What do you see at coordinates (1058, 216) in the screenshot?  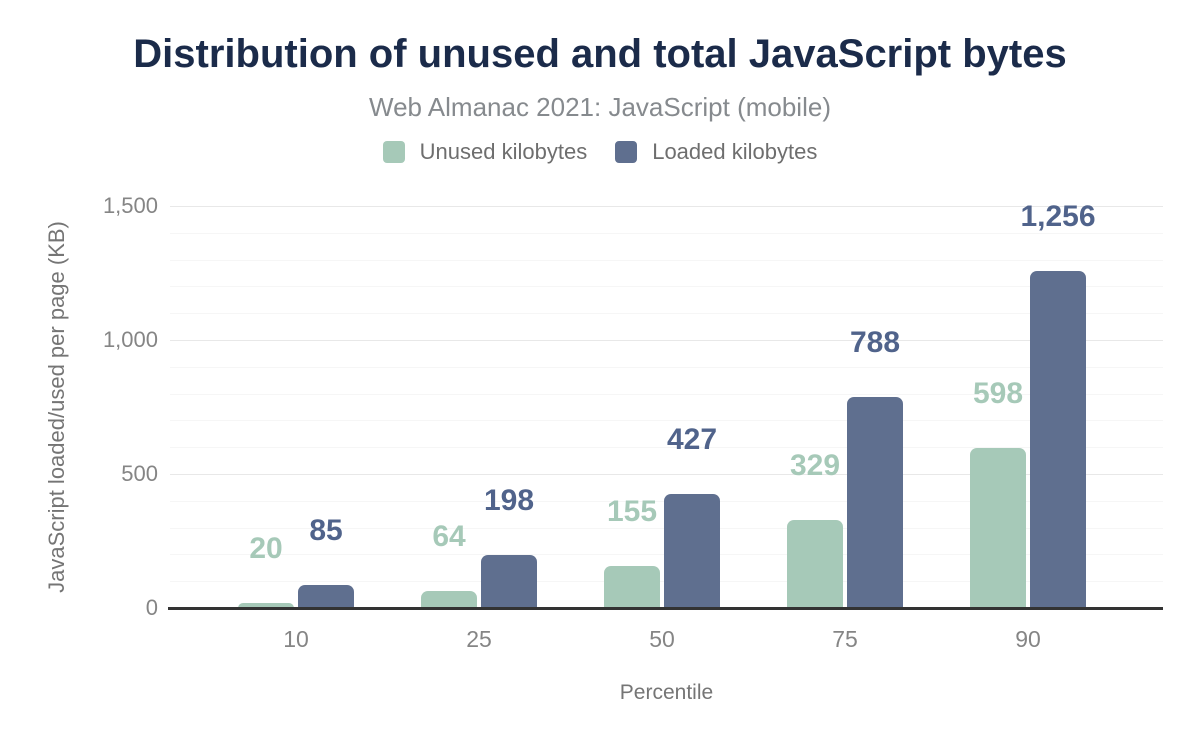 I see `bar-label-loaded: 1,256` at bounding box center [1058, 216].